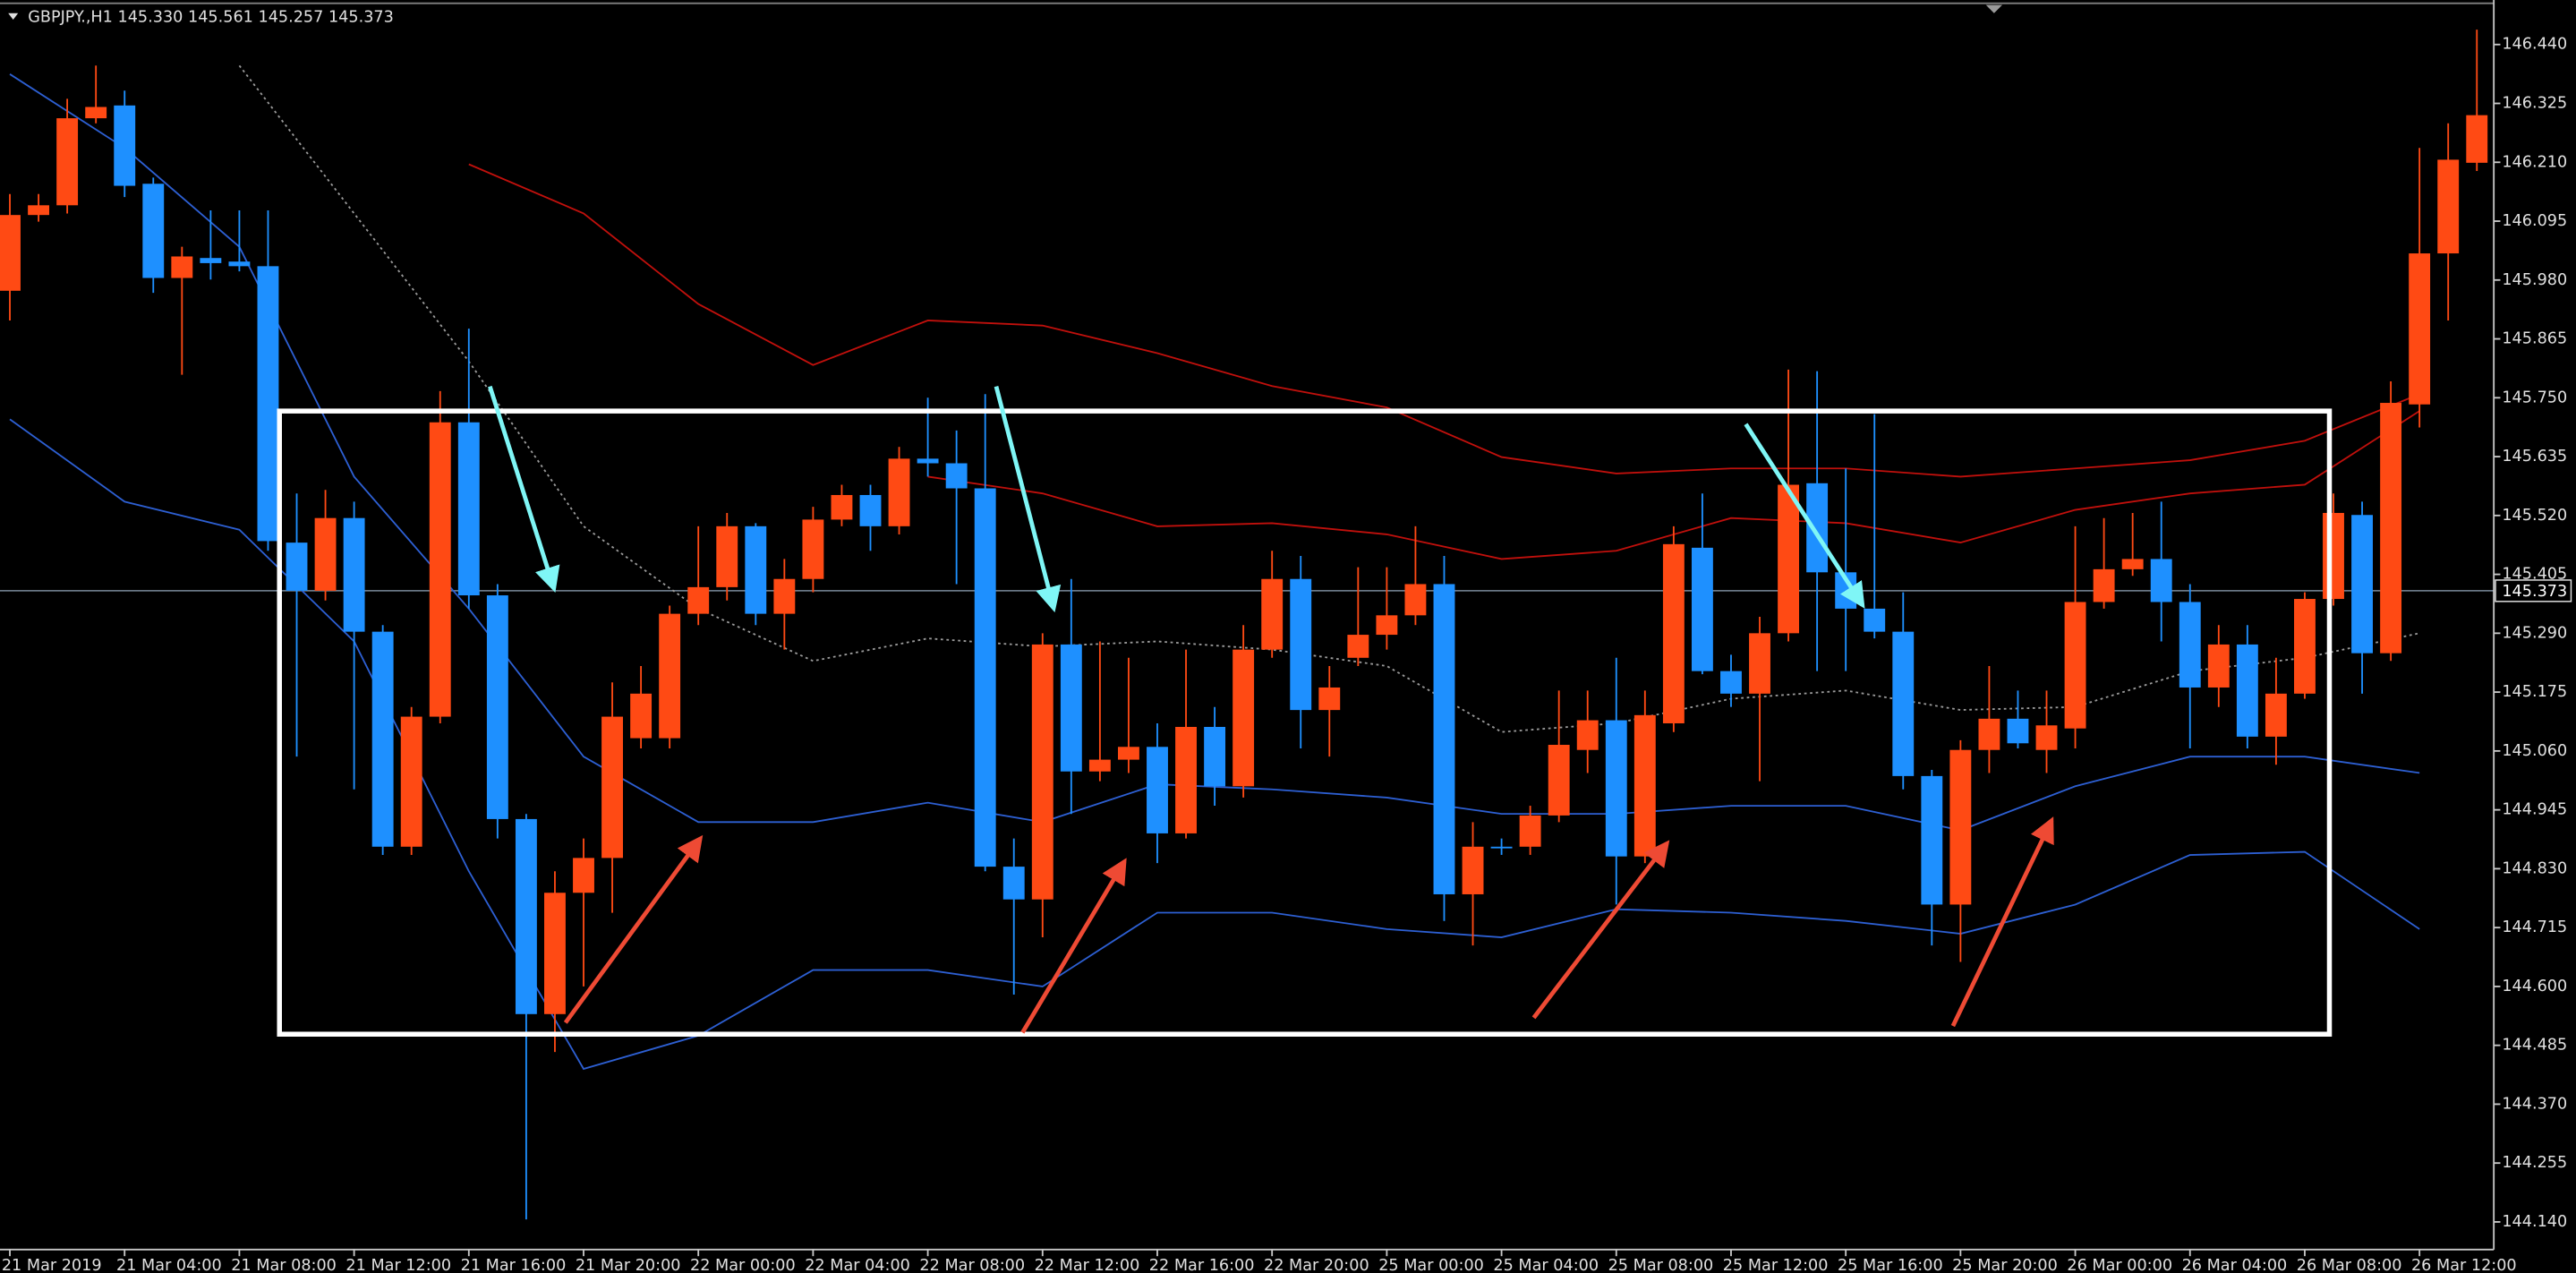  I want to click on x-tick-label: 22 Mar 20:00, so click(1316, 1265).